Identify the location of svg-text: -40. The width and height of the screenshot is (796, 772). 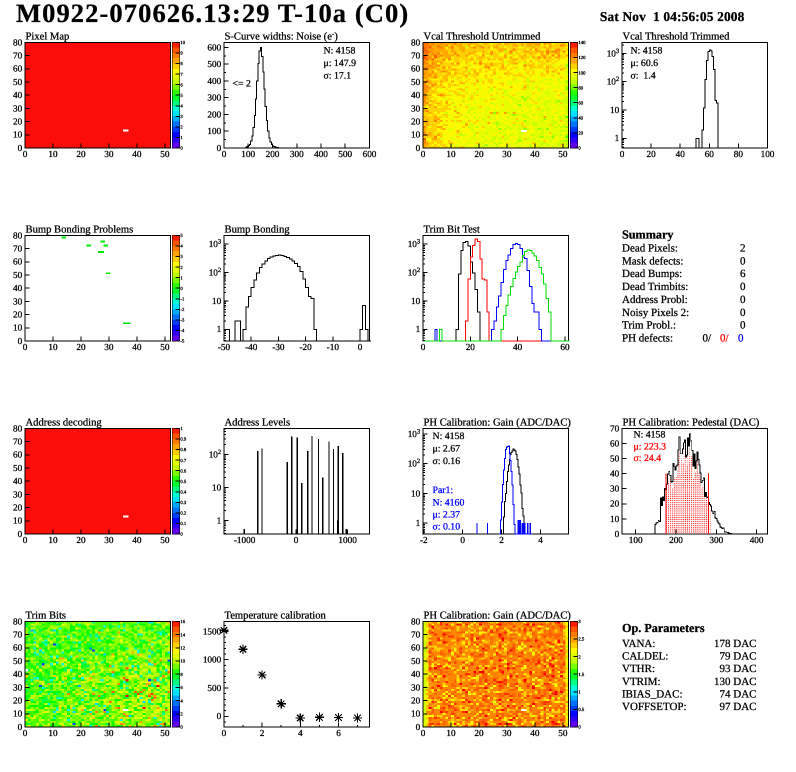
(251, 347).